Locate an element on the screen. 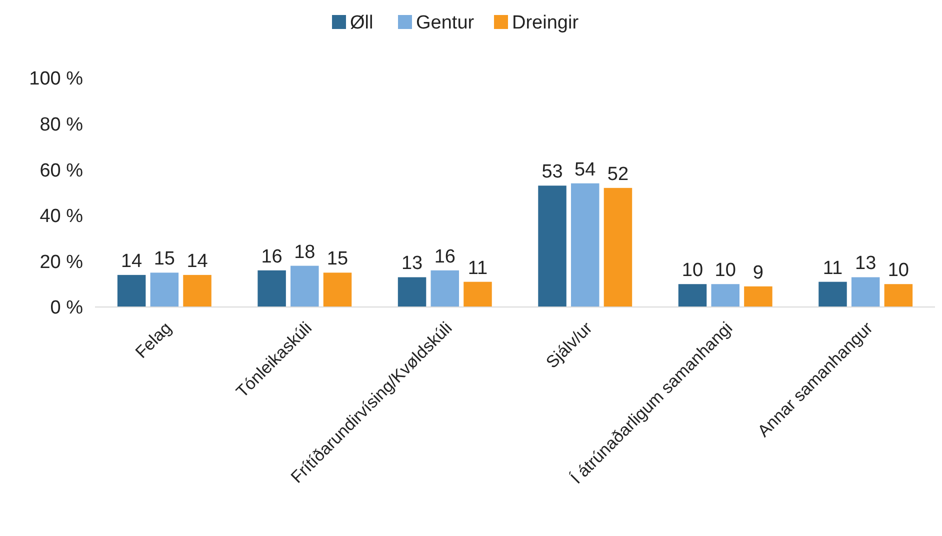 This screenshot has height=536, width=942. legend-label: Gentur is located at coordinates (445, 23).